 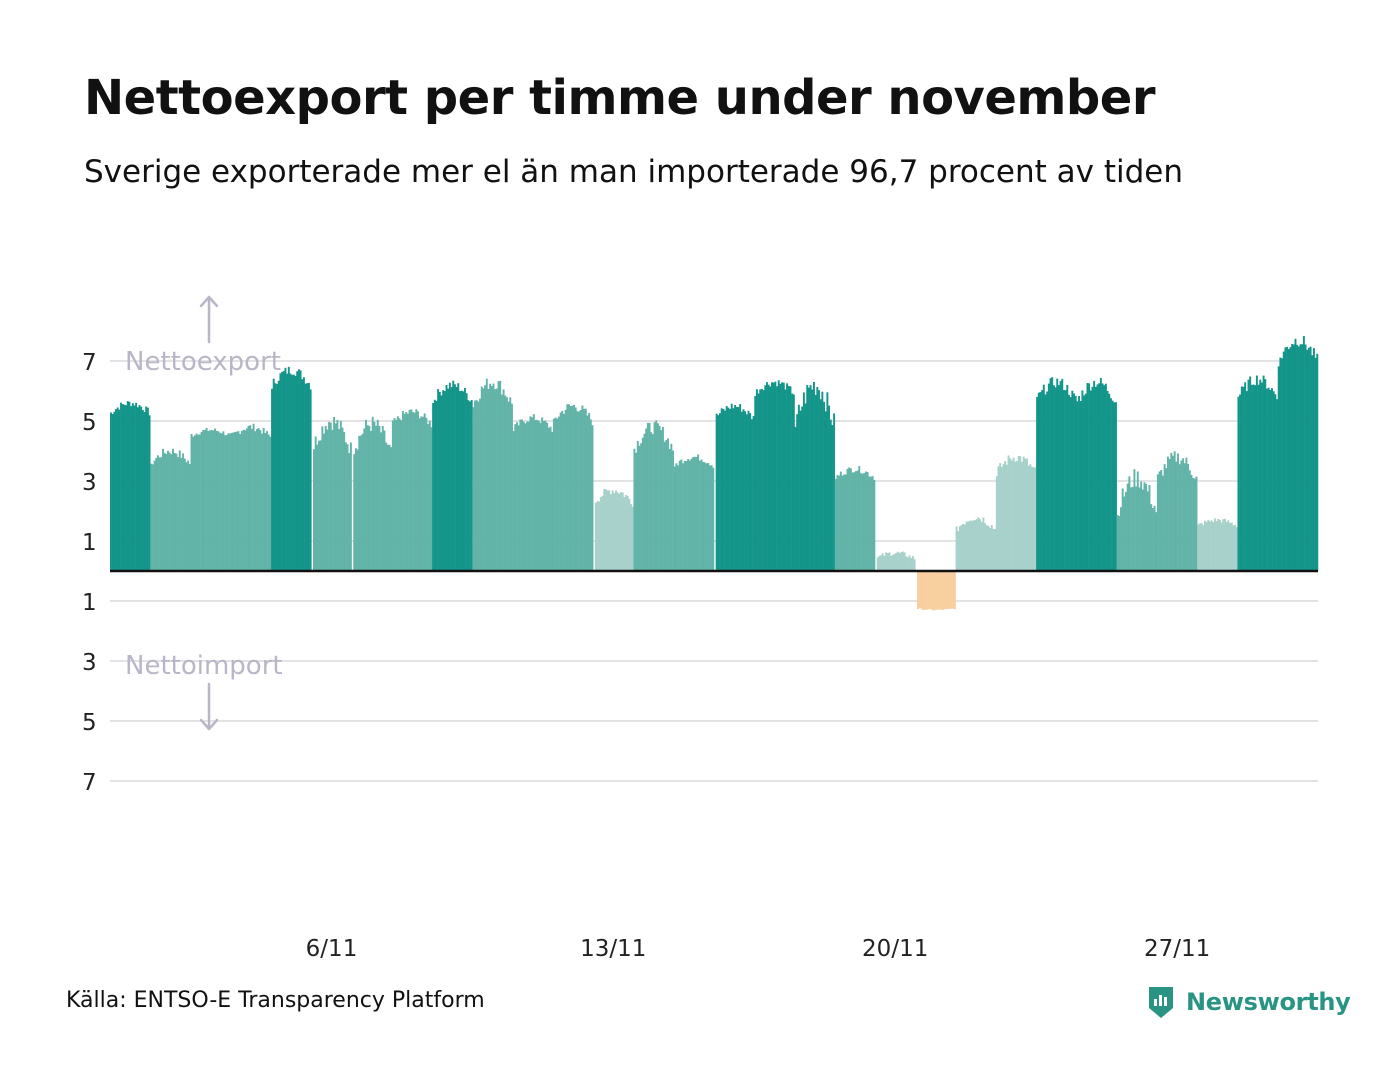 I want to click on newsworthy-logo-icon, so click(x=1161, y=1002).